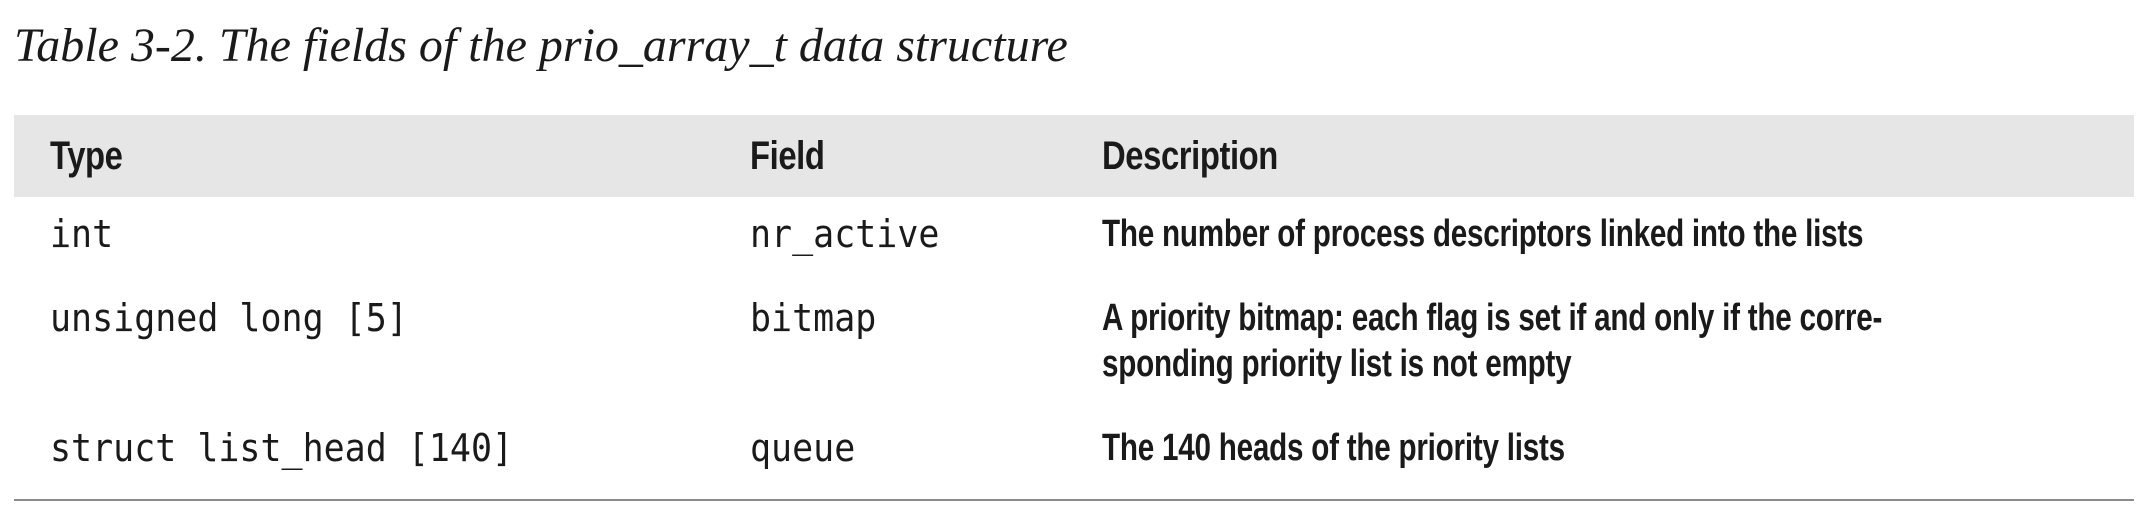 This screenshot has height=528, width=2148. What do you see at coordinates (1190, 155) in the screenshot?
I see `header-description-label: Description` at bounding box center [1190, 155].